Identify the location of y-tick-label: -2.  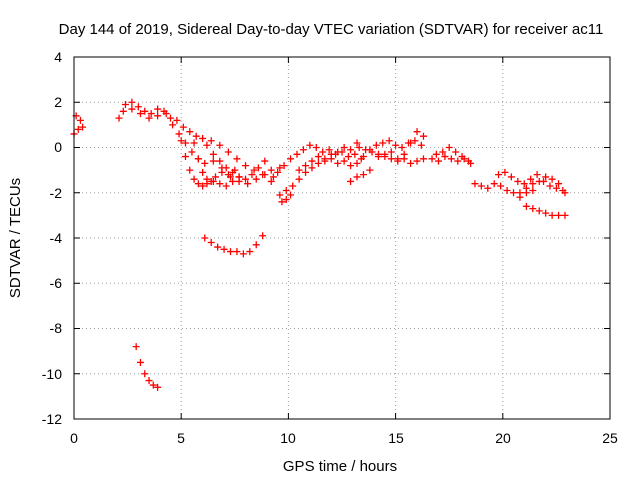
(56, 193).